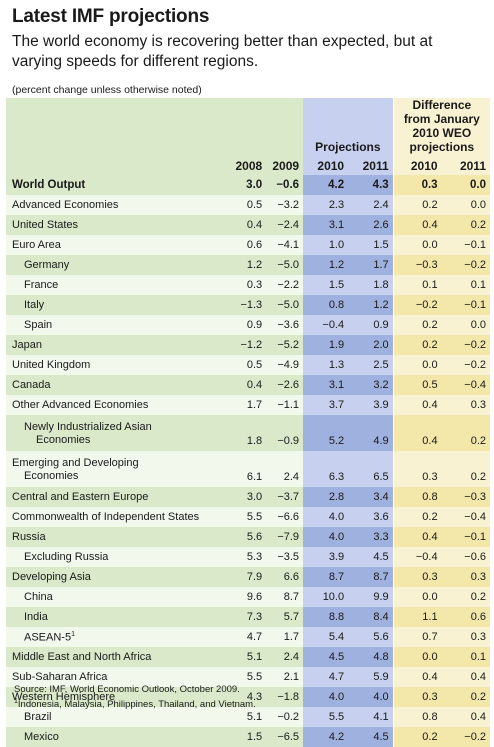 The width and height of the screenshot is (494, 747). Describe the element at coordinates (285, 185) in the screenshot. I see `value-2009: −0.6` at that location.